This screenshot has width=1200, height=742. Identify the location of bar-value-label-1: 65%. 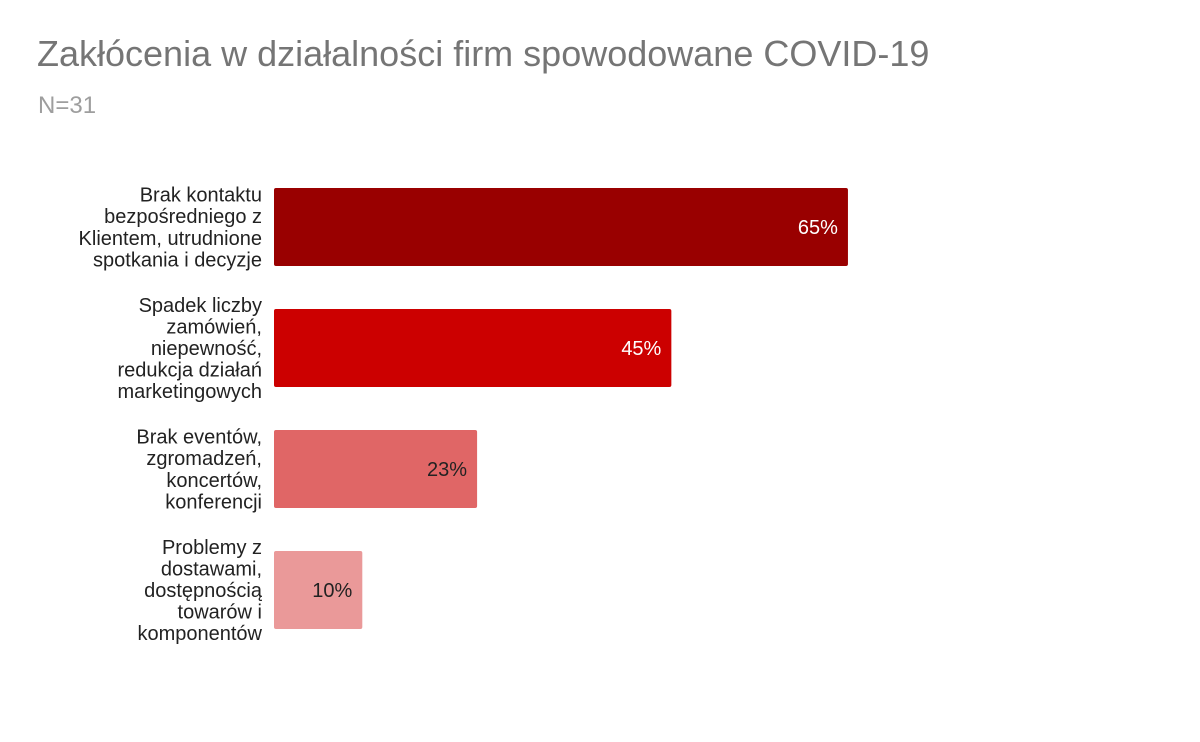
(818, 228).